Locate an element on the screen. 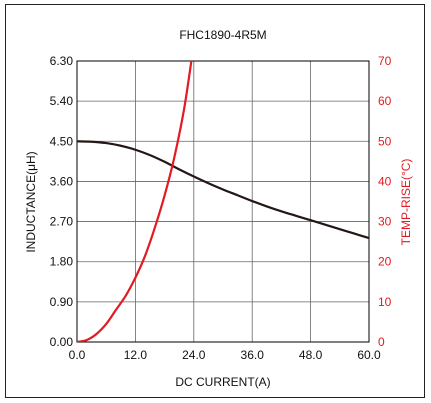 The height and width of the screenshot is (403, 431). y2-tick-label: 20 is located at coordinates (385, 262).